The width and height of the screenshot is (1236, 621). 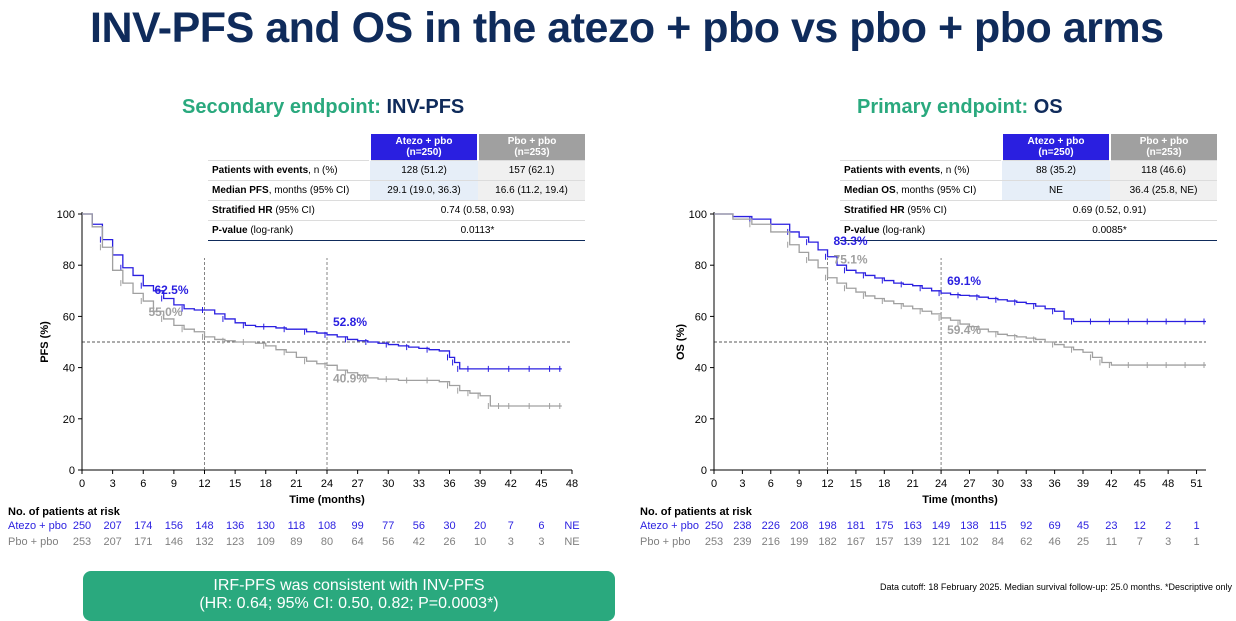 What do you see at coordinates (38, 526) in the screenshot?
I see `left-risk-label-a: Atezo + pbo` at bounding box center [38, 526].